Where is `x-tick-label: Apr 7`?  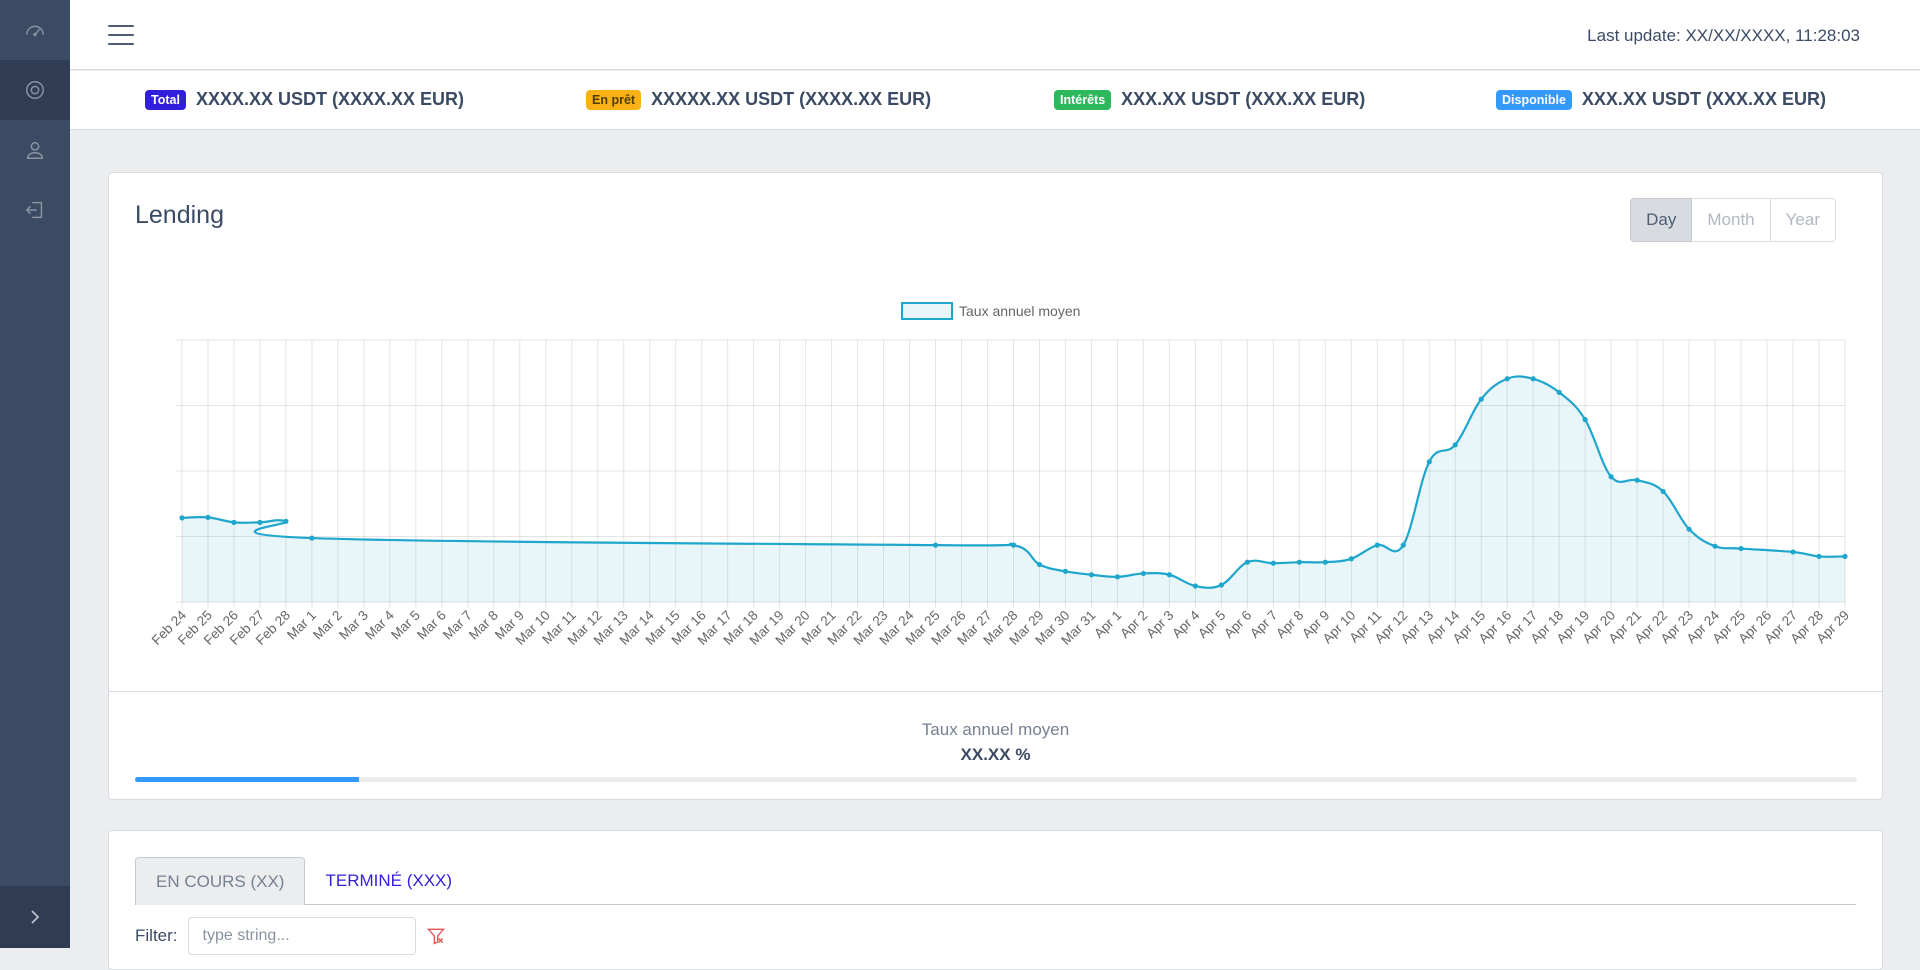
x-tick-label: Apr 7 is located at coordinates (1263, 624).